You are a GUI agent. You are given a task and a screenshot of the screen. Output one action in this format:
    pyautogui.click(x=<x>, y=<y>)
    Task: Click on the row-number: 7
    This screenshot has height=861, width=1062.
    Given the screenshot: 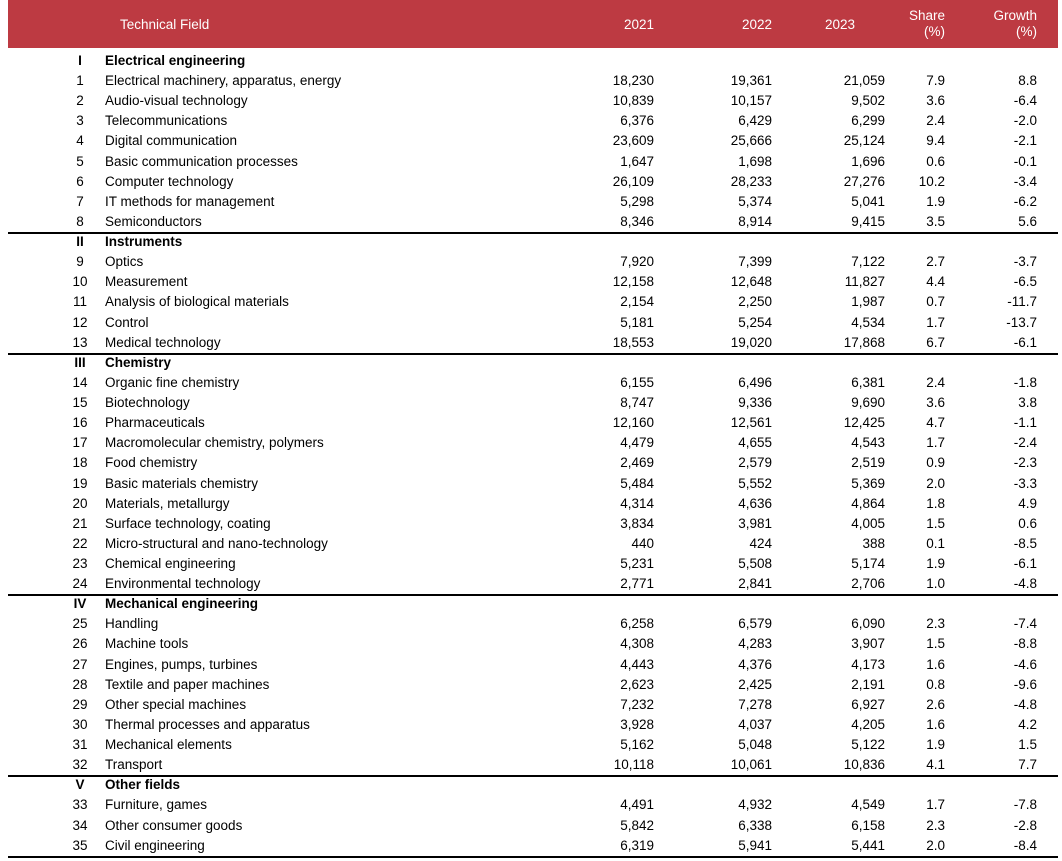 What is the action you would take?
    pyautogui.click(x=80, y=201)
    